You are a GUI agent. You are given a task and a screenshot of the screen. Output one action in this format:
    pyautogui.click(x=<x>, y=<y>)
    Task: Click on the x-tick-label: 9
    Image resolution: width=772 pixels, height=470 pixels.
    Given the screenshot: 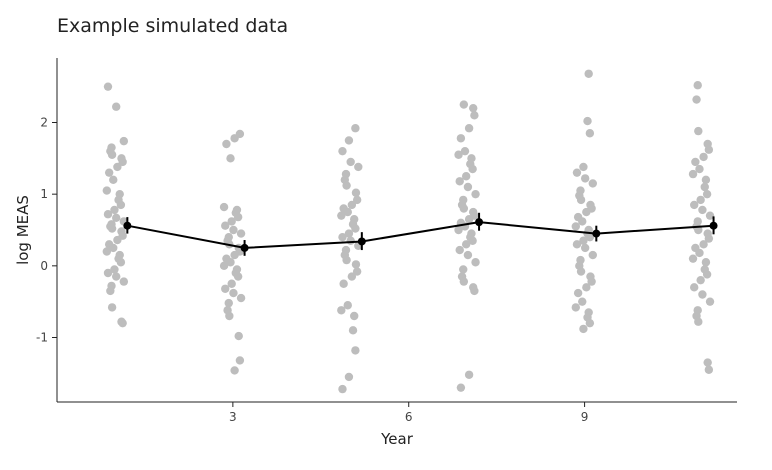 What is the action you would take?
    pyautogui.click(x=585, y=417)
    